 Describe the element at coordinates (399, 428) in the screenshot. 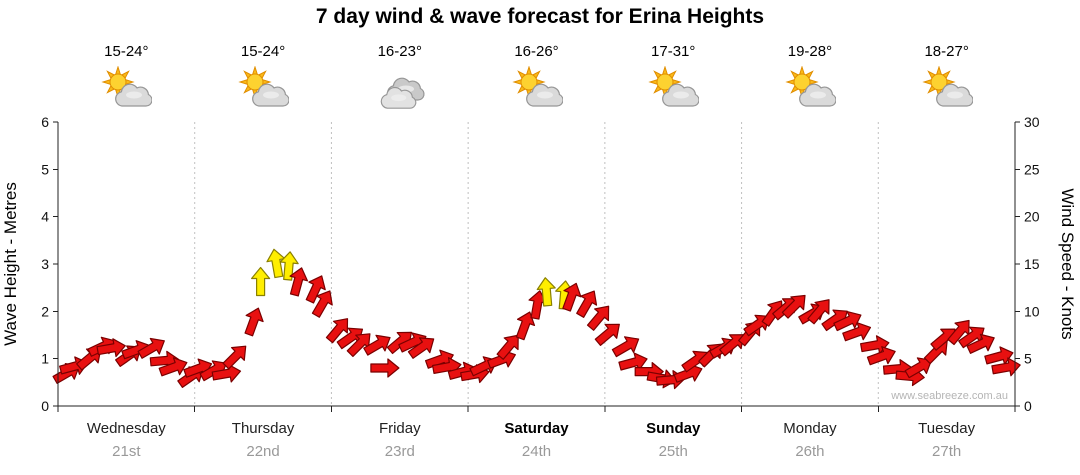

I see `day-name: Friday` at that location.